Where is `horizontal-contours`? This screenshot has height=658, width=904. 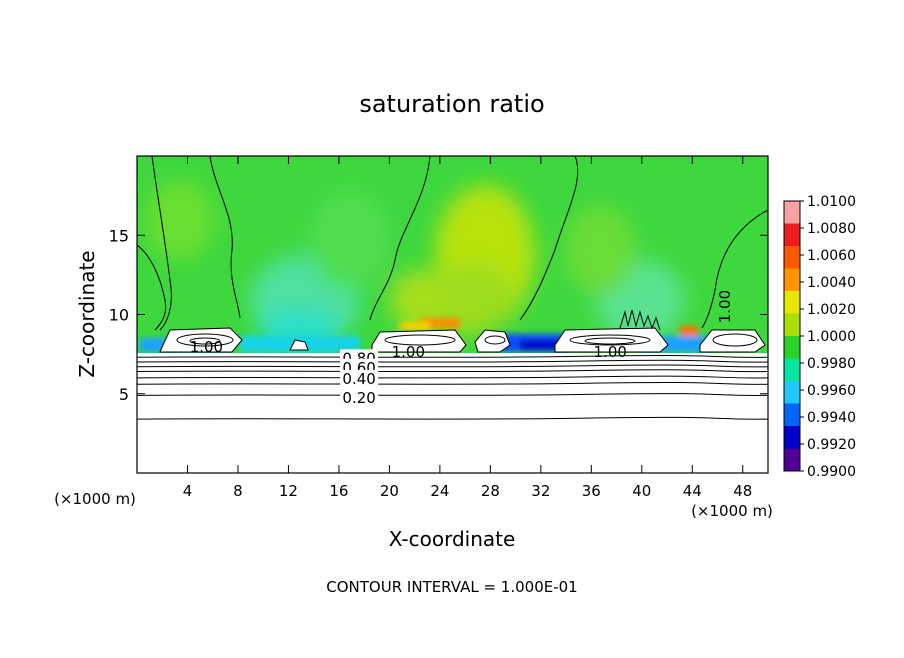 horizontal-contours is located at coordinates (452, 387).